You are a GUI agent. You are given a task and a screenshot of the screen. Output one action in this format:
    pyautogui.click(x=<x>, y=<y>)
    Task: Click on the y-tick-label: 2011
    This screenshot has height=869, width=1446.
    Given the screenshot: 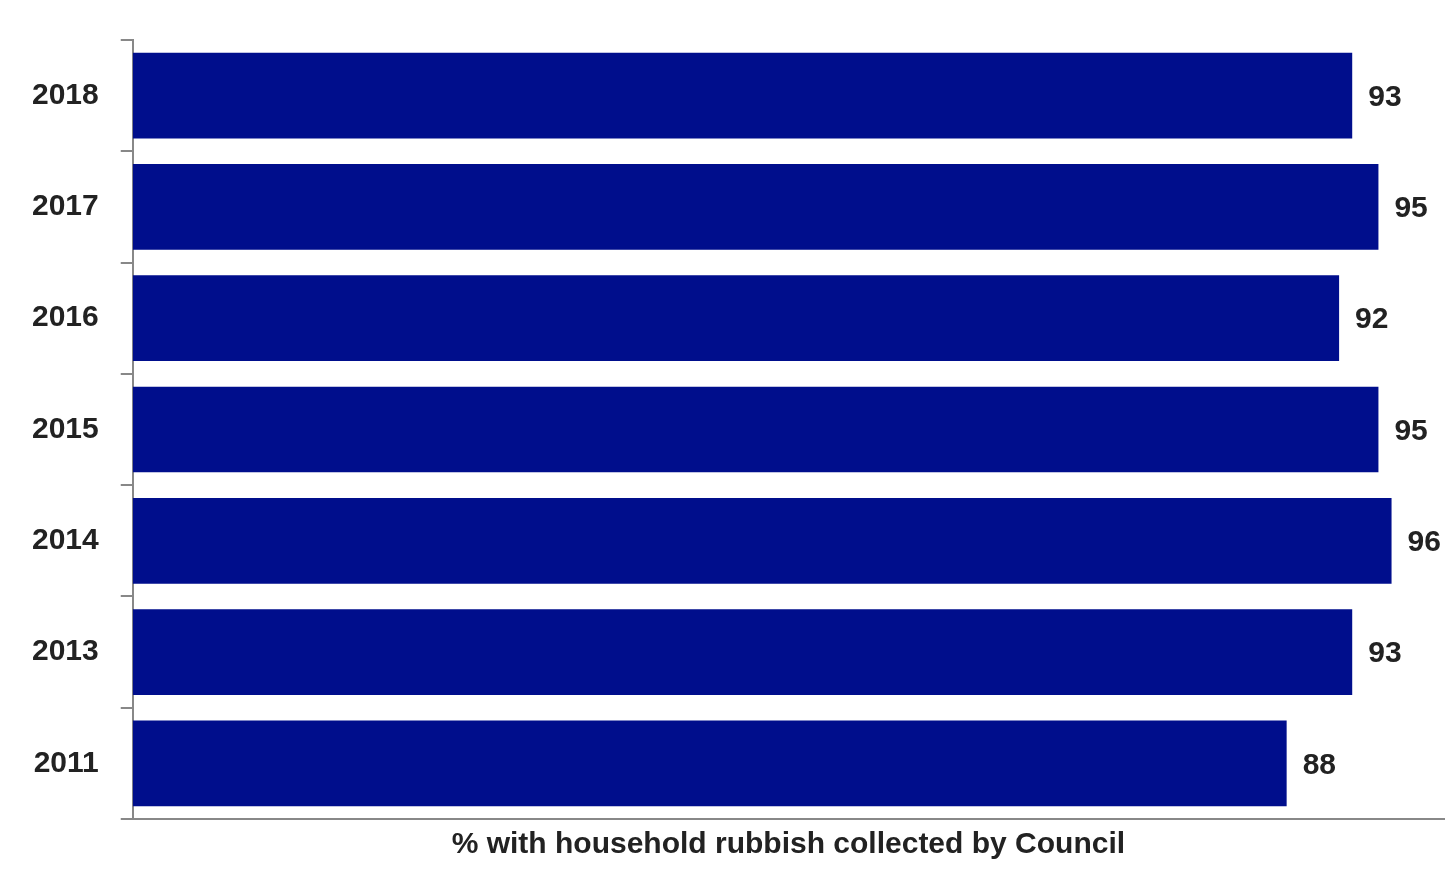 What is the action you would take?
    pyautogui.click(x=66, y=761)
    